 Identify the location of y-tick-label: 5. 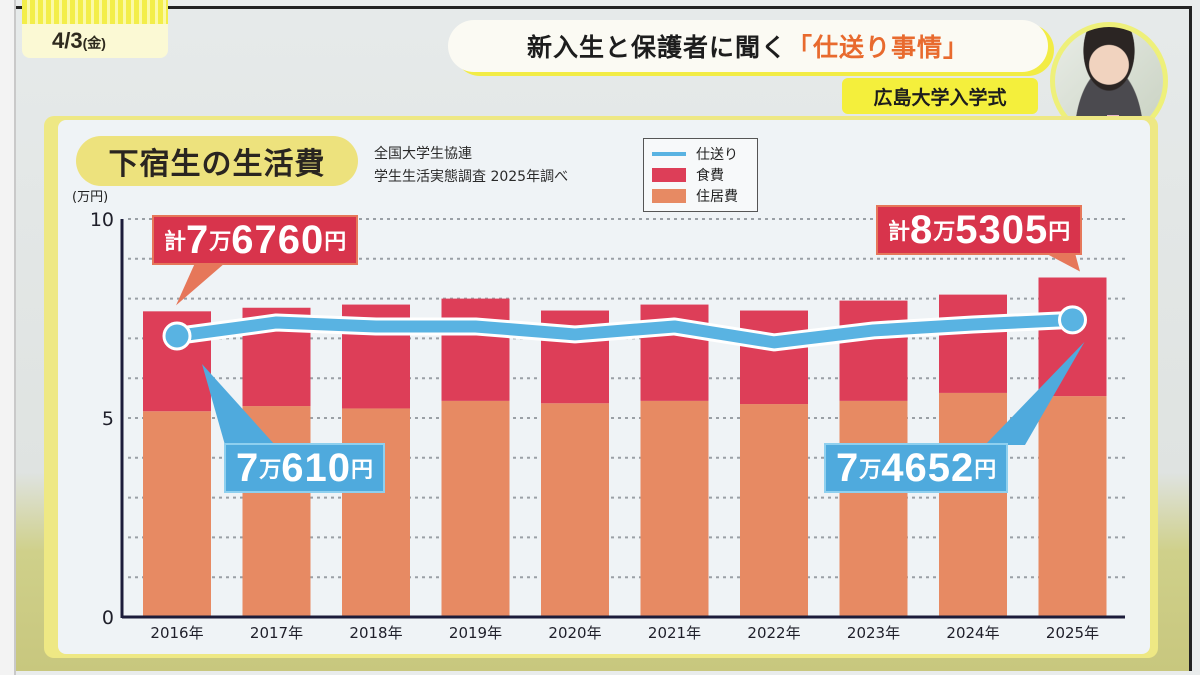
(108, 419).